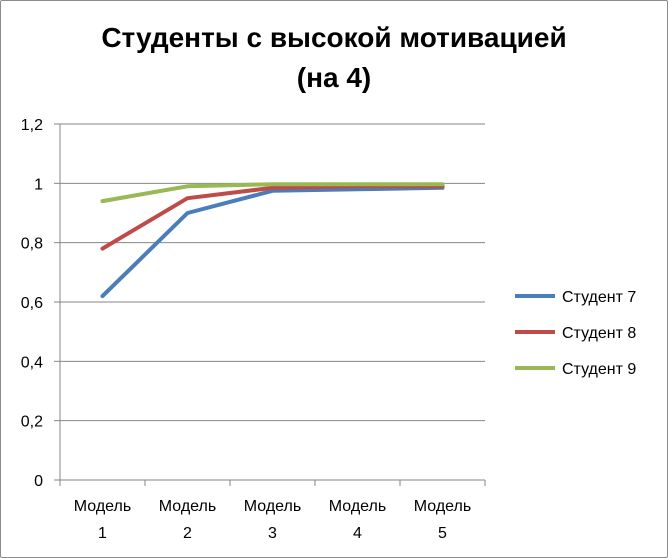 The height and width of the screenshot is (558, 668). Describe the element at coordinates (38, 184) in the screenshot. I see `y-tick-label: 1` at that location.